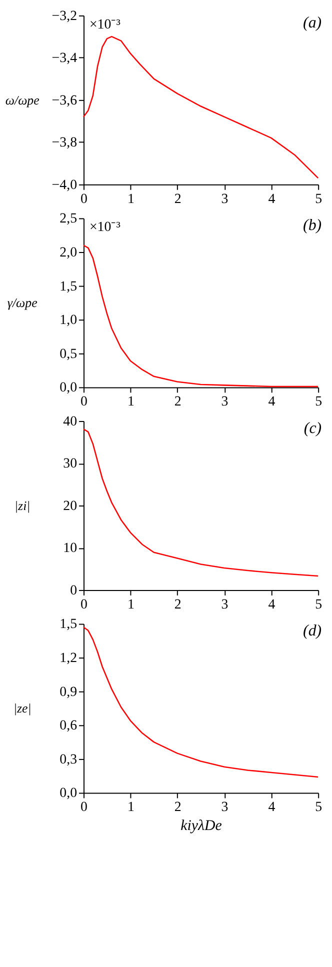 The height and width of the screenshot is (967, 332). I want to click on y-tick-label: −3,6, so click(65, 100).